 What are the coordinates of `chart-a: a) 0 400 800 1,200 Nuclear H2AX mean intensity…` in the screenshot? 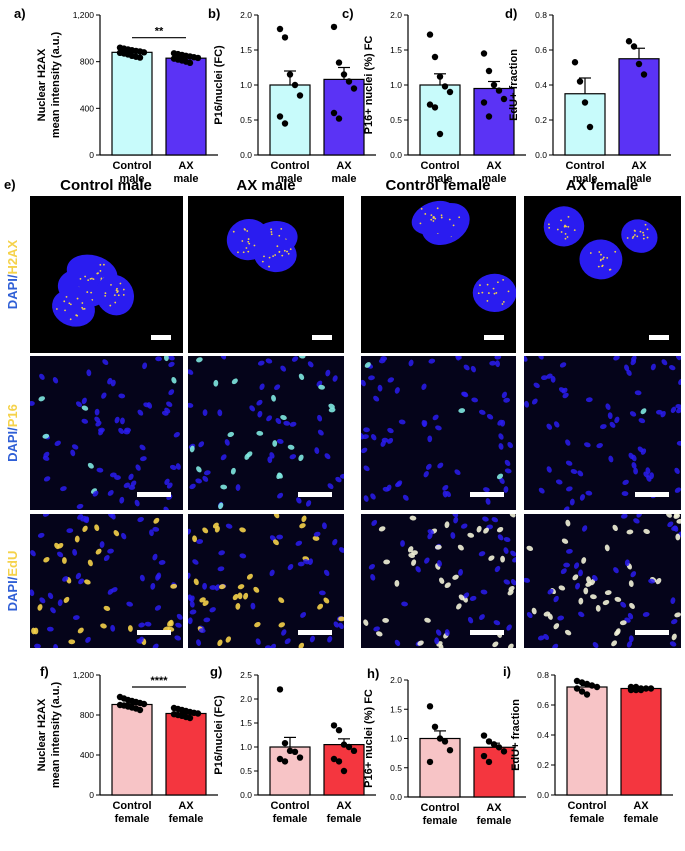 It's located at (116, 95).